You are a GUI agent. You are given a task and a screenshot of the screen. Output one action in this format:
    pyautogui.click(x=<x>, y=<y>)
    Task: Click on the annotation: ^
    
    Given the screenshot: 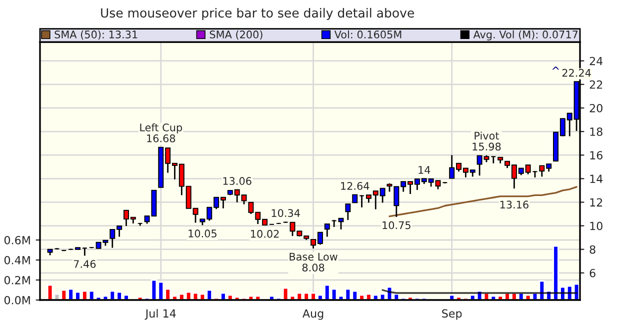 What is the action you would take?
    pyautogui.click(x=556, y=68)
    